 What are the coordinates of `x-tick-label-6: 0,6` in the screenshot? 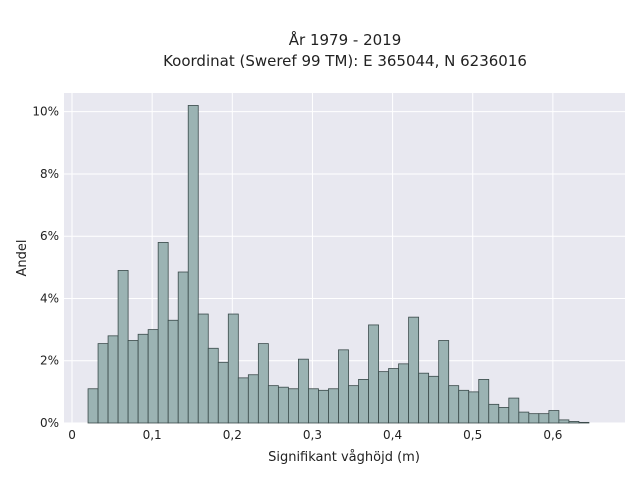 It's located at (552, 435).